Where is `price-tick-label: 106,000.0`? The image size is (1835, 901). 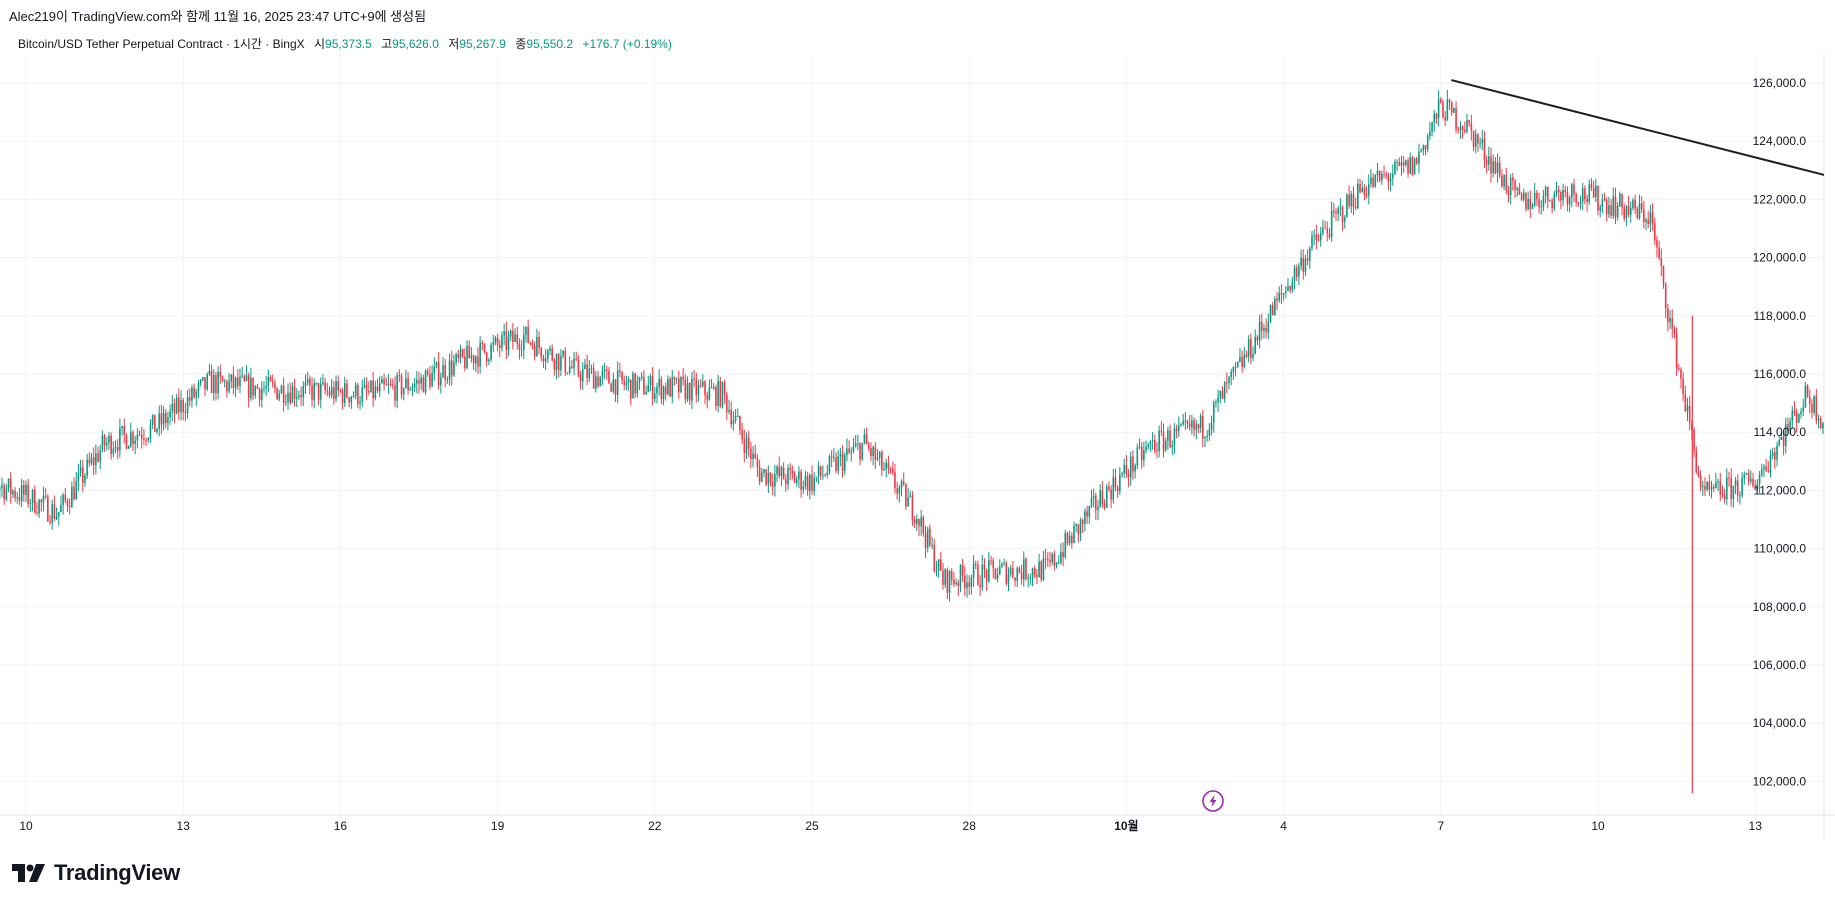 price-tick-label: 106,000.0 is located at coordinates (1780, 665).